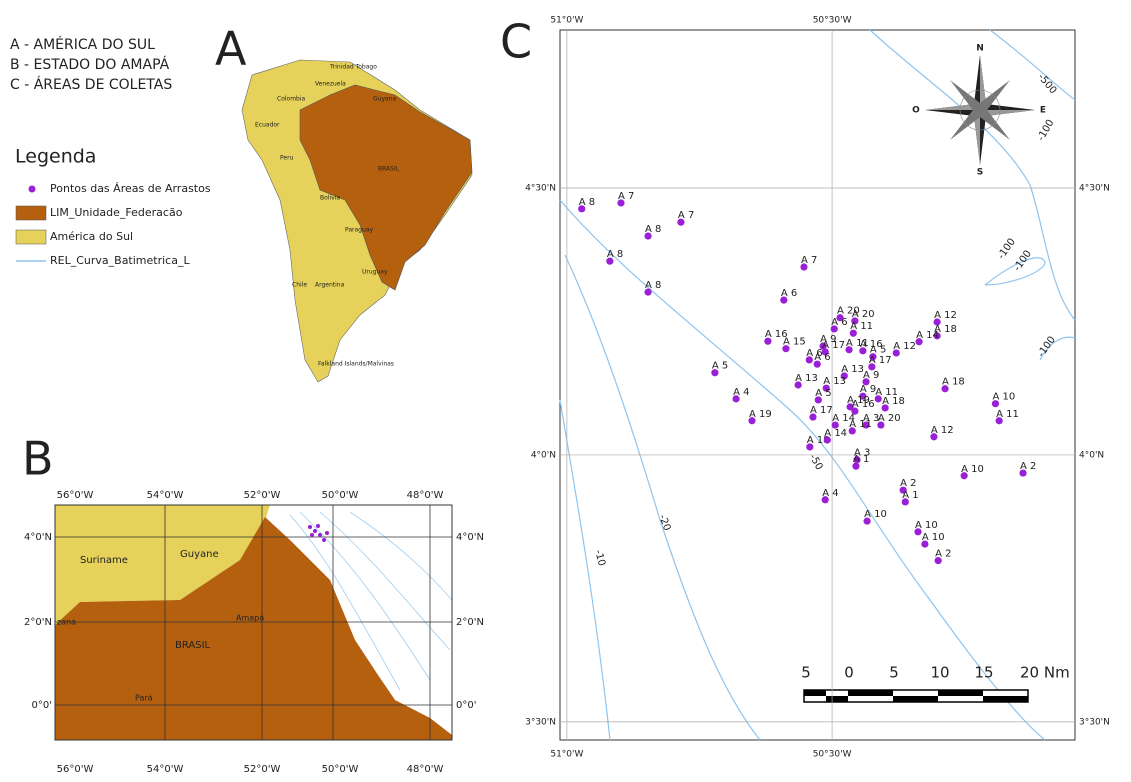  I want to click on scale-label: 5, so click(894, 673).